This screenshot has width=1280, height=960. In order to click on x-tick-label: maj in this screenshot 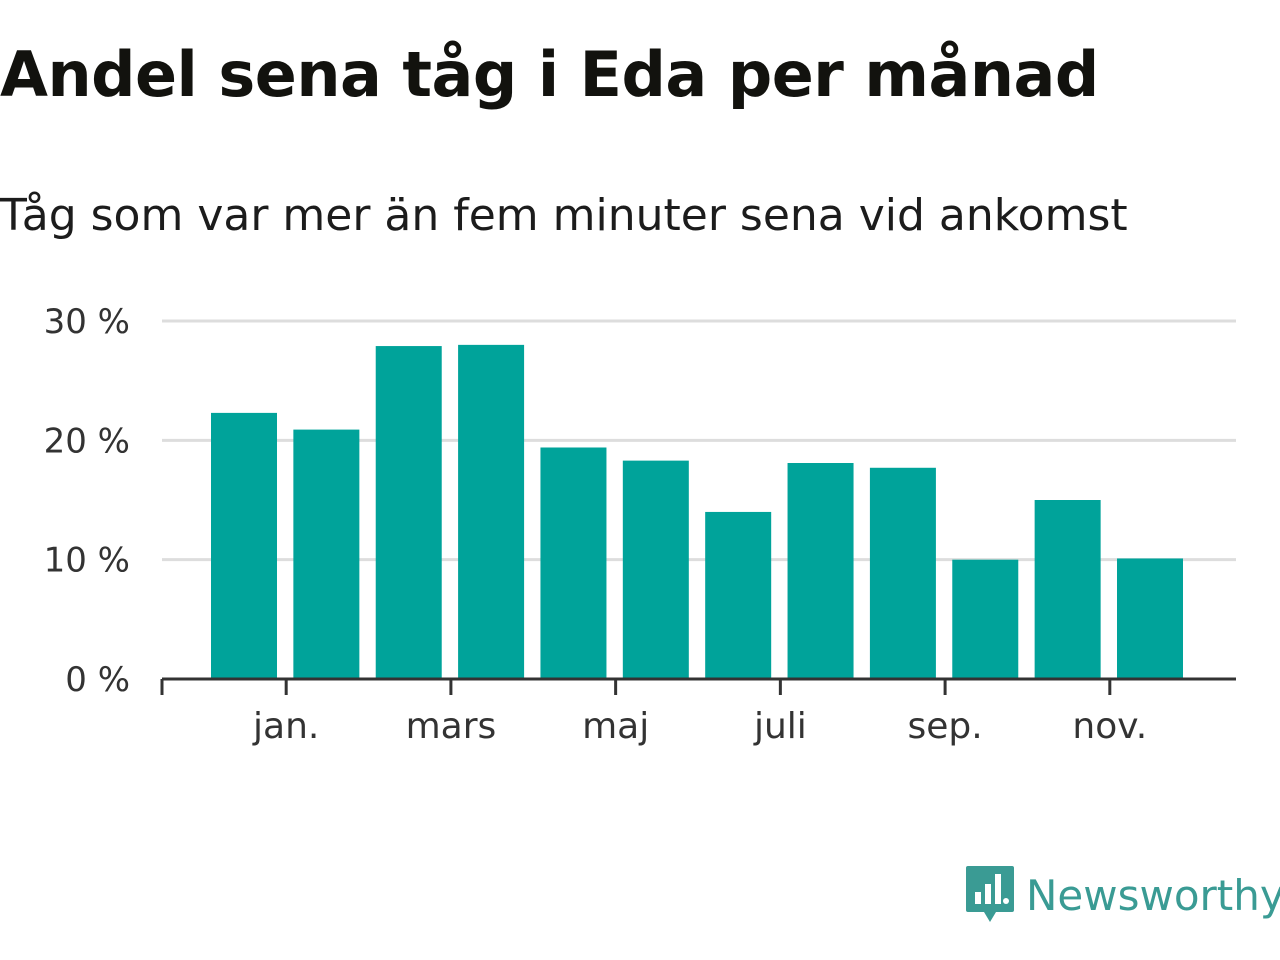, I will do `click(615, 726)`.